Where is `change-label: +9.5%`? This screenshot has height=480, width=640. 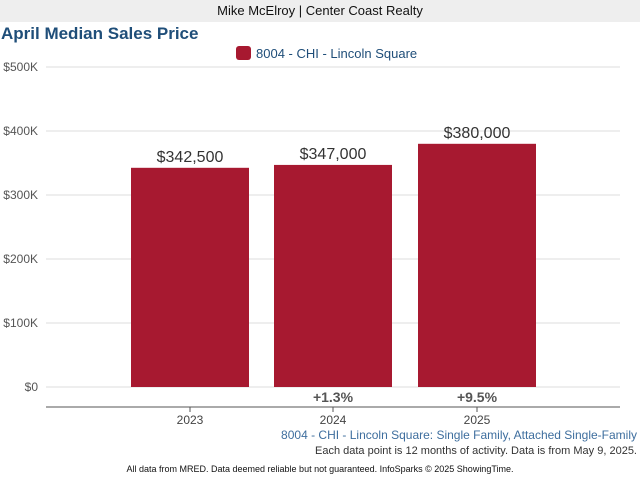
change-label: +9.5% is located at coordinates (477, 397).